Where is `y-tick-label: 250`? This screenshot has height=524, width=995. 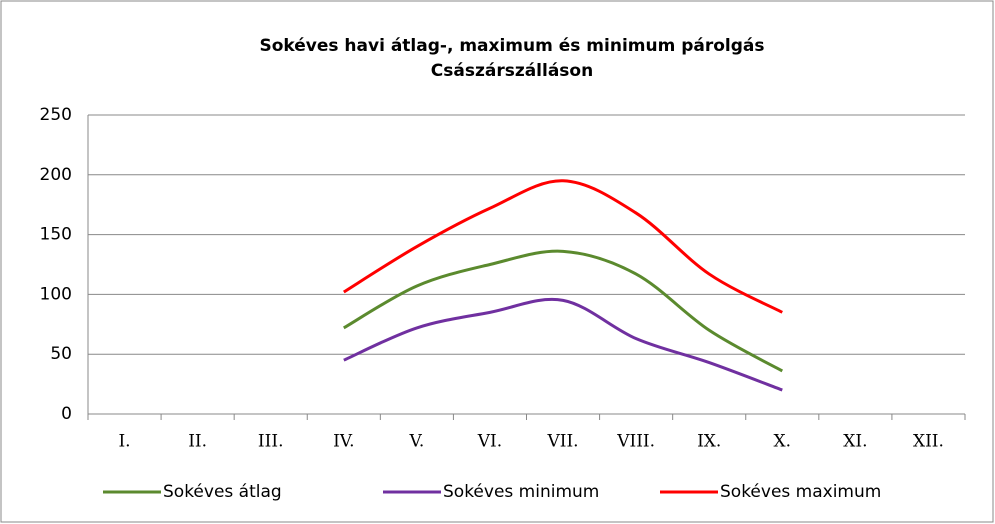
y-tick-label: 250 is located at coordinates (56, 115).